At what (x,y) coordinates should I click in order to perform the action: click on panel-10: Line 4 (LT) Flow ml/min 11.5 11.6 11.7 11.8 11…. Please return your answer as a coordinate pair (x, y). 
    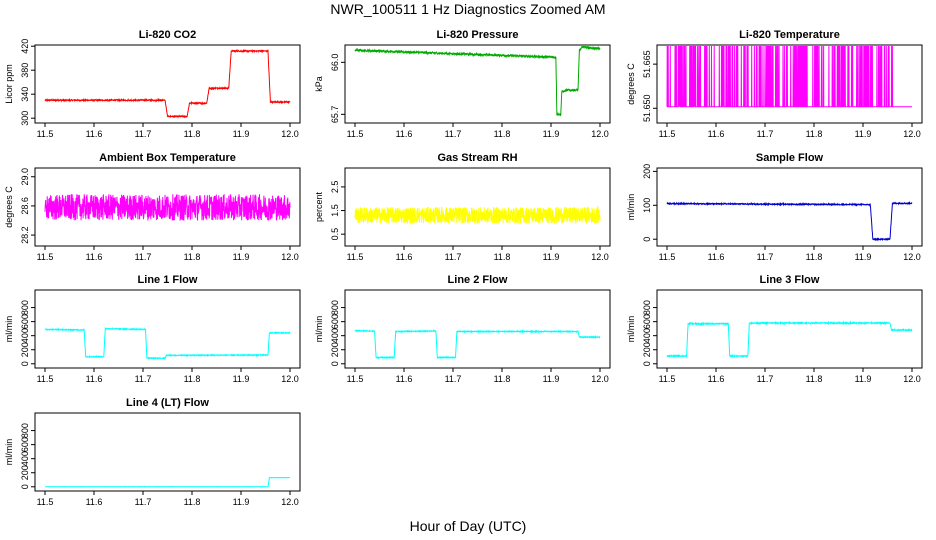
    Looking at the image, I should click on (152, 452).